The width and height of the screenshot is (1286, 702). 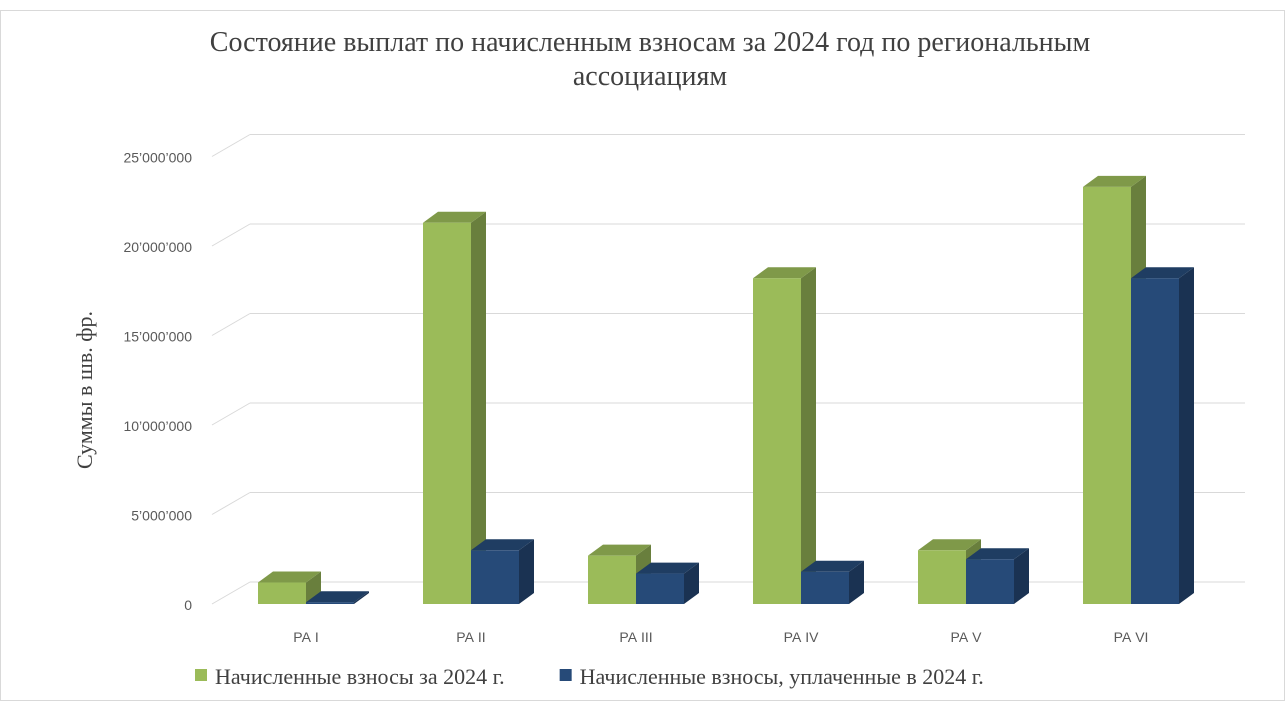 What do you see at coordinates (161, 516) in the screenshot?
I see `y-tick-label: 5’000’000` at bounding box center [161, 516].